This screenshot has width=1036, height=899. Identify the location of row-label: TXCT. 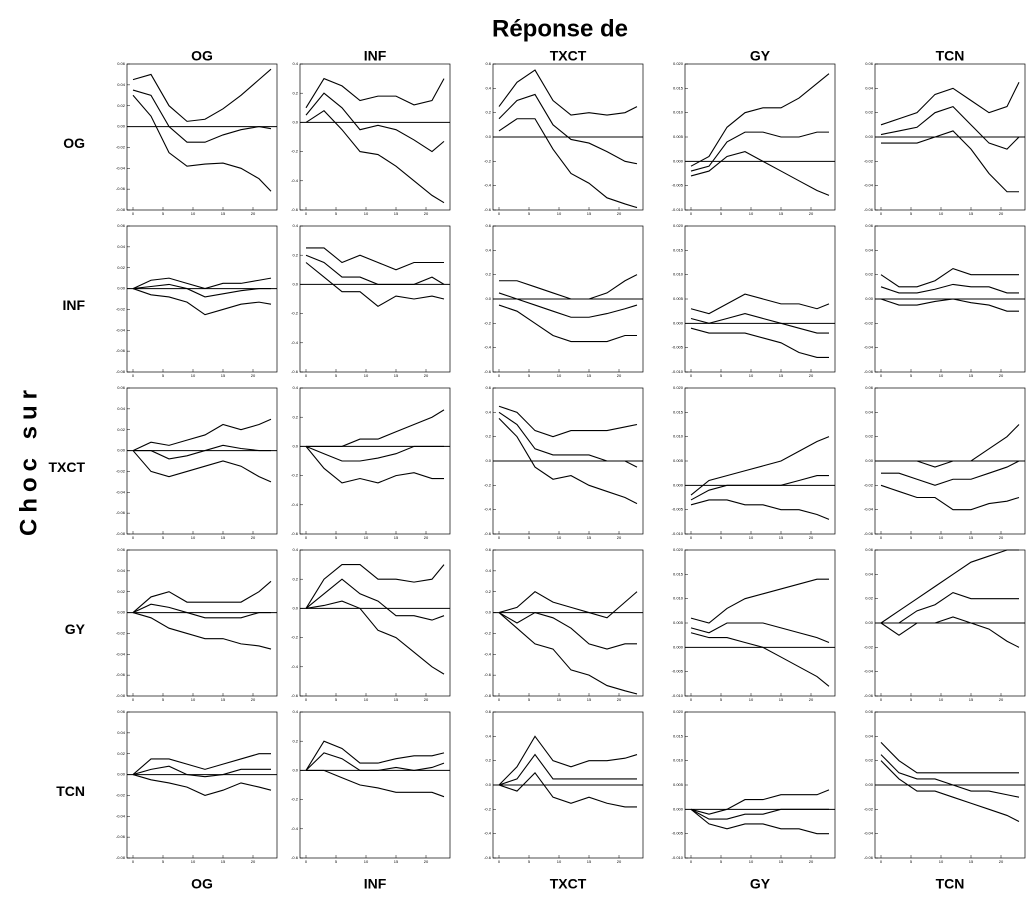
(66, 467).